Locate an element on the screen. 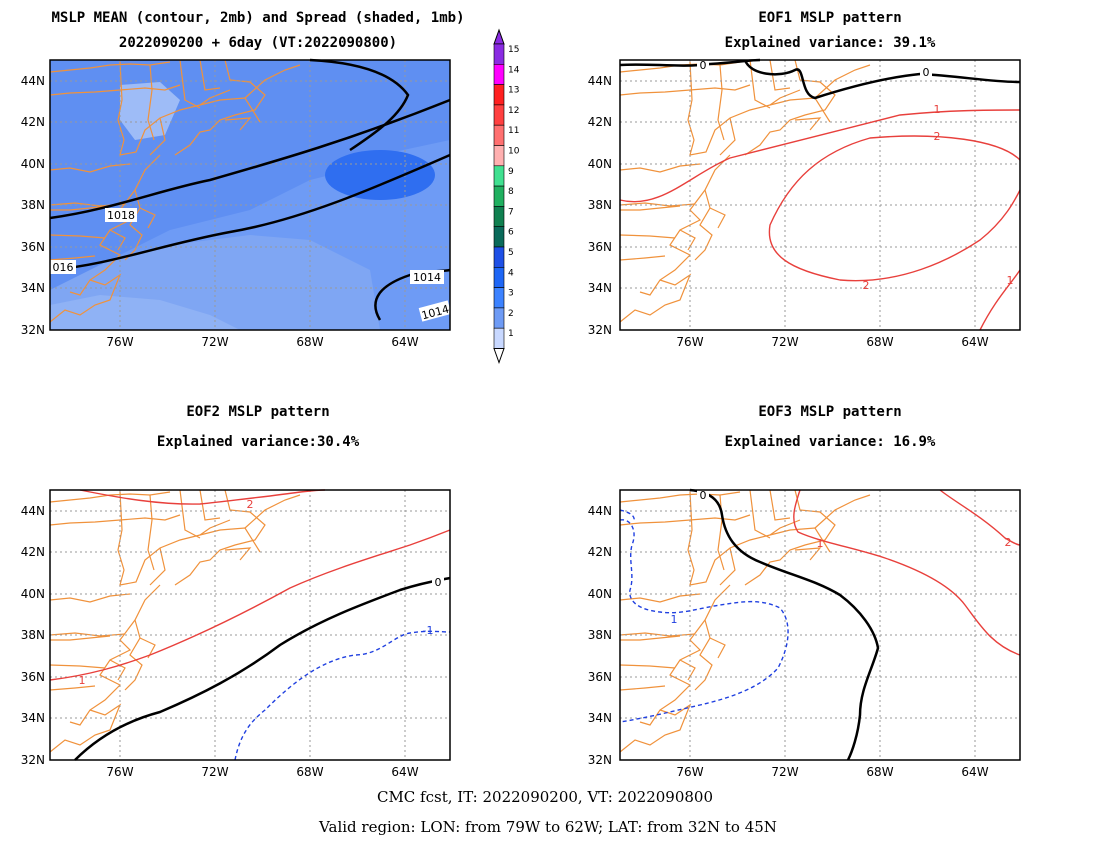 This screenshot has height=850, width=1100. colorbar-label: 3 is located at coordinates (511, 294).